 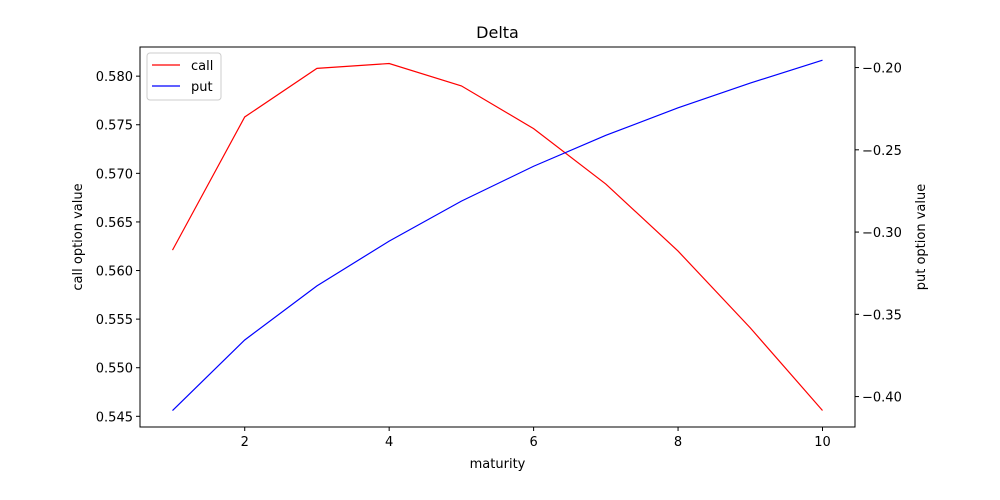 I want to click on left-y-tick-label: 0.550, so click(x=114, y=369).